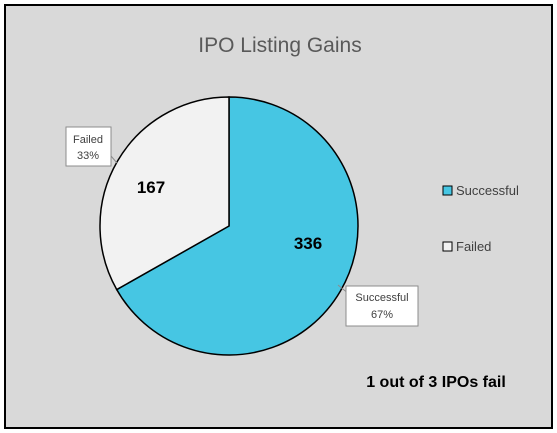  Describe the element at coordinates (381, 298) in the screenshot. I see `callout-successful-name: Successful` at that location.